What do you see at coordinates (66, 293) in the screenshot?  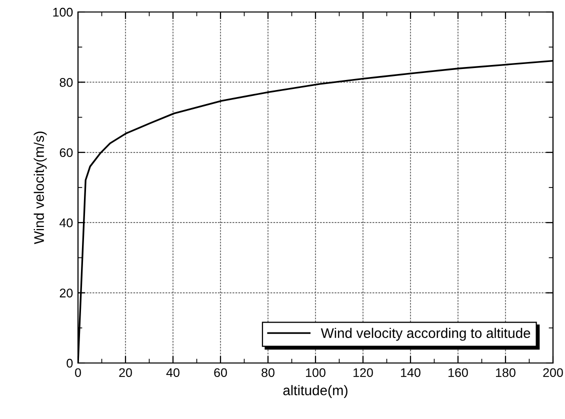 I see `y-tick-label: 20` at bounding box center [66, 293].